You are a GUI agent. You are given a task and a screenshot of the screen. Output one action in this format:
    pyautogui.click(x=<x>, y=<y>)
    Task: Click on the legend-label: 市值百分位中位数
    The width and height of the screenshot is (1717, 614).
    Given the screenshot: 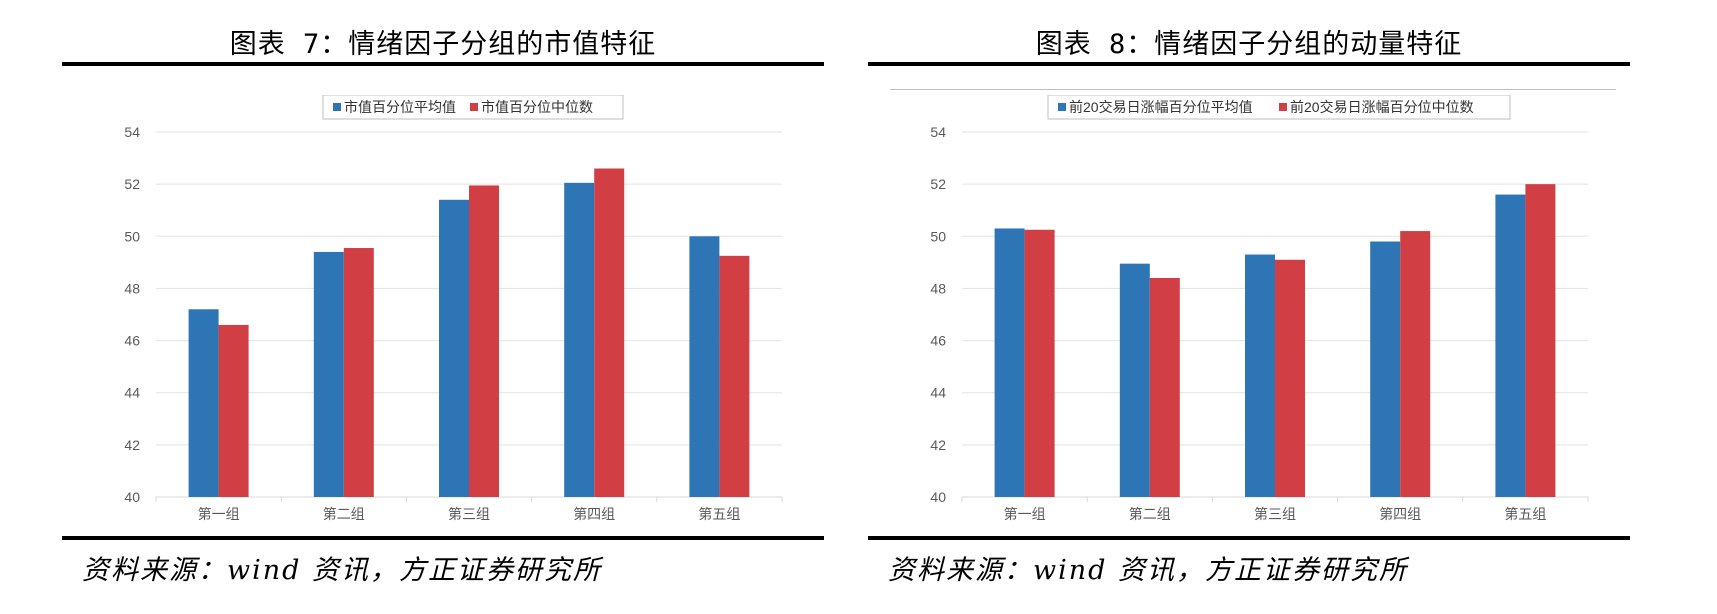 What is the action you would take?
    pyautogui.click(x=537, y=107)
    